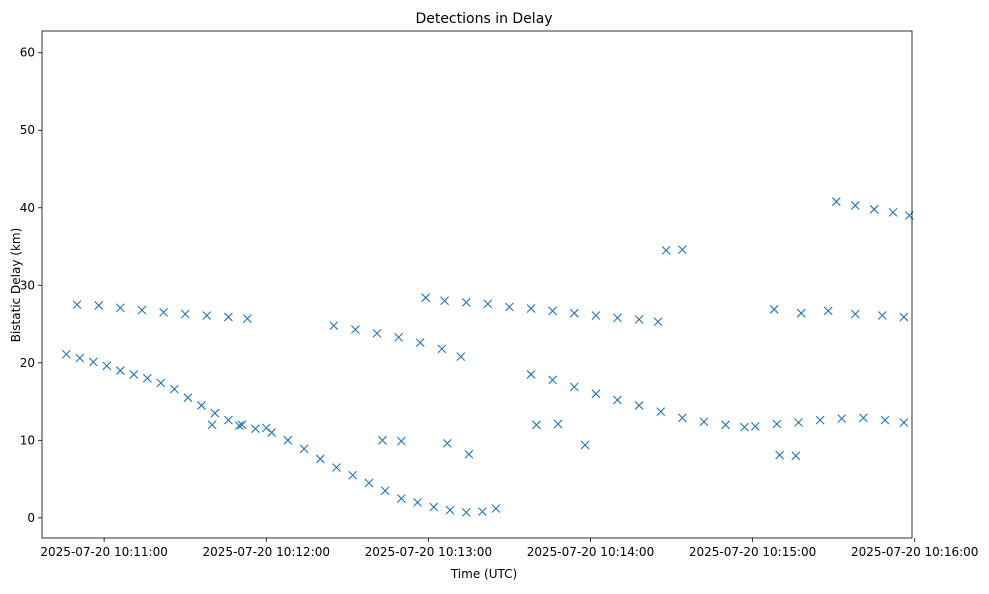 The image size is (989, 594). What do you see at coordinates (483, 574) in the screenshot?
I see `x-axis-label: Time (UTC)` at bounding box center [483, 574].